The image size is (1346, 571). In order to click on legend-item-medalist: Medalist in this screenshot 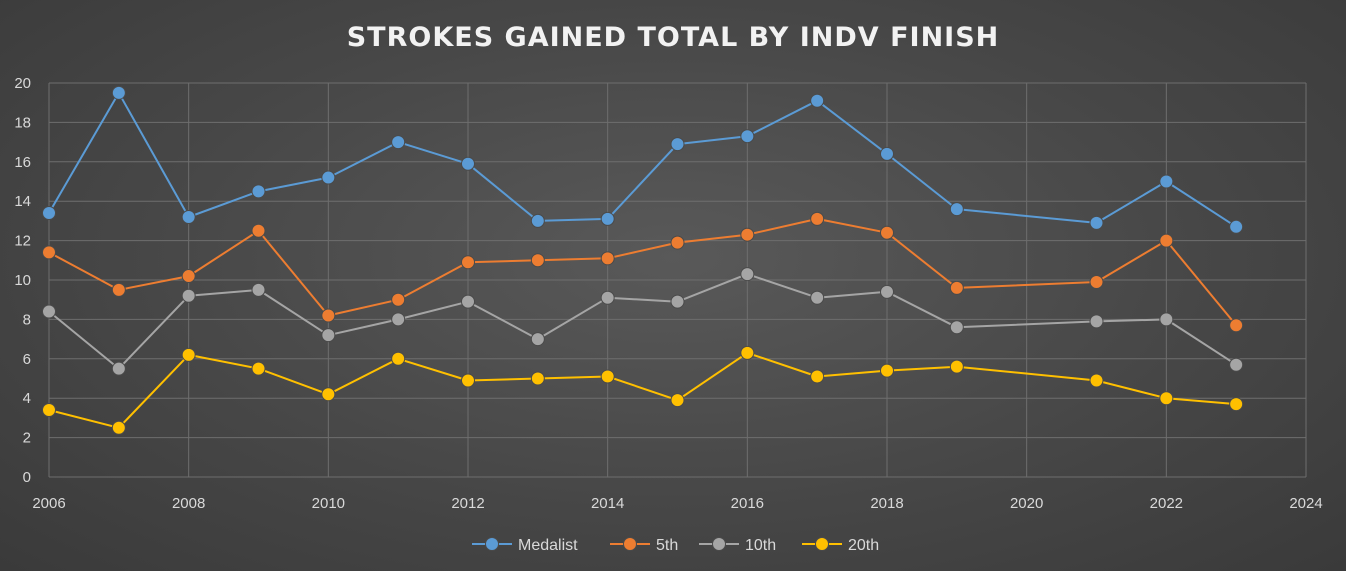, I will do `click(525, 545)`.